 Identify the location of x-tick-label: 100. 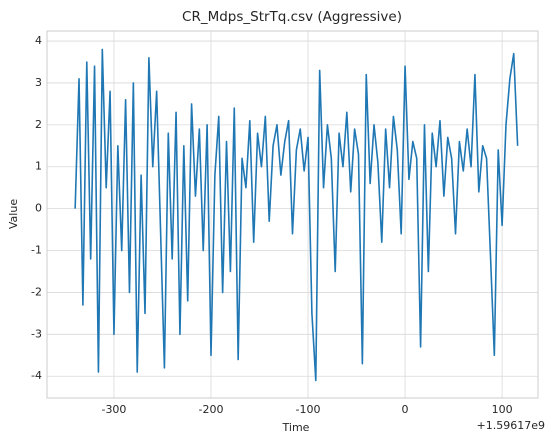
(502, 409).